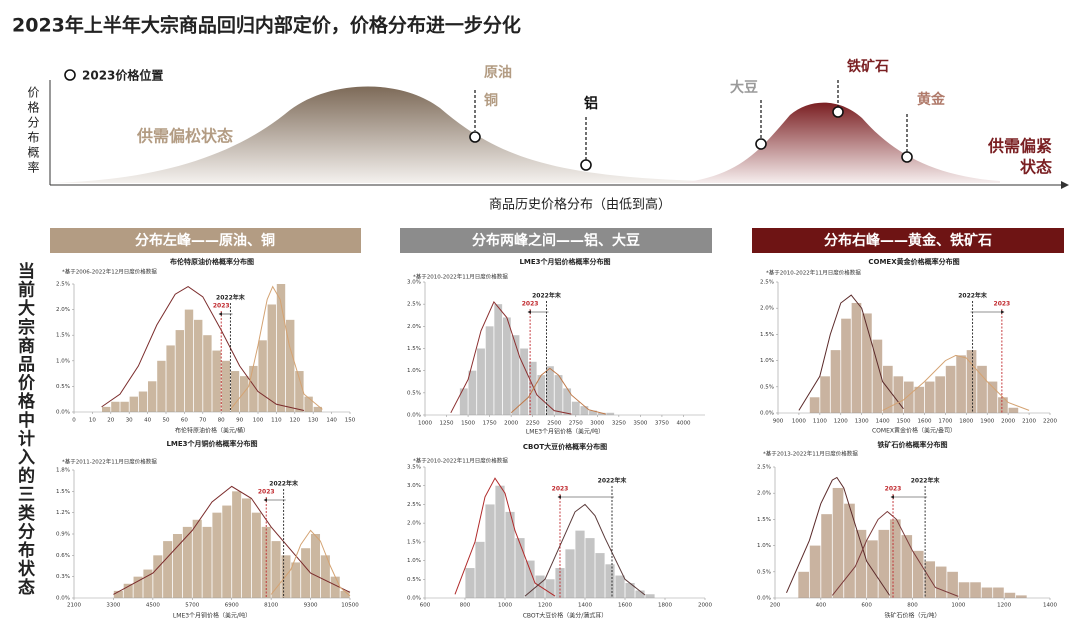 The image size is (1080, 631). I want to click on x-tick-label: 40, so click(147, 421).